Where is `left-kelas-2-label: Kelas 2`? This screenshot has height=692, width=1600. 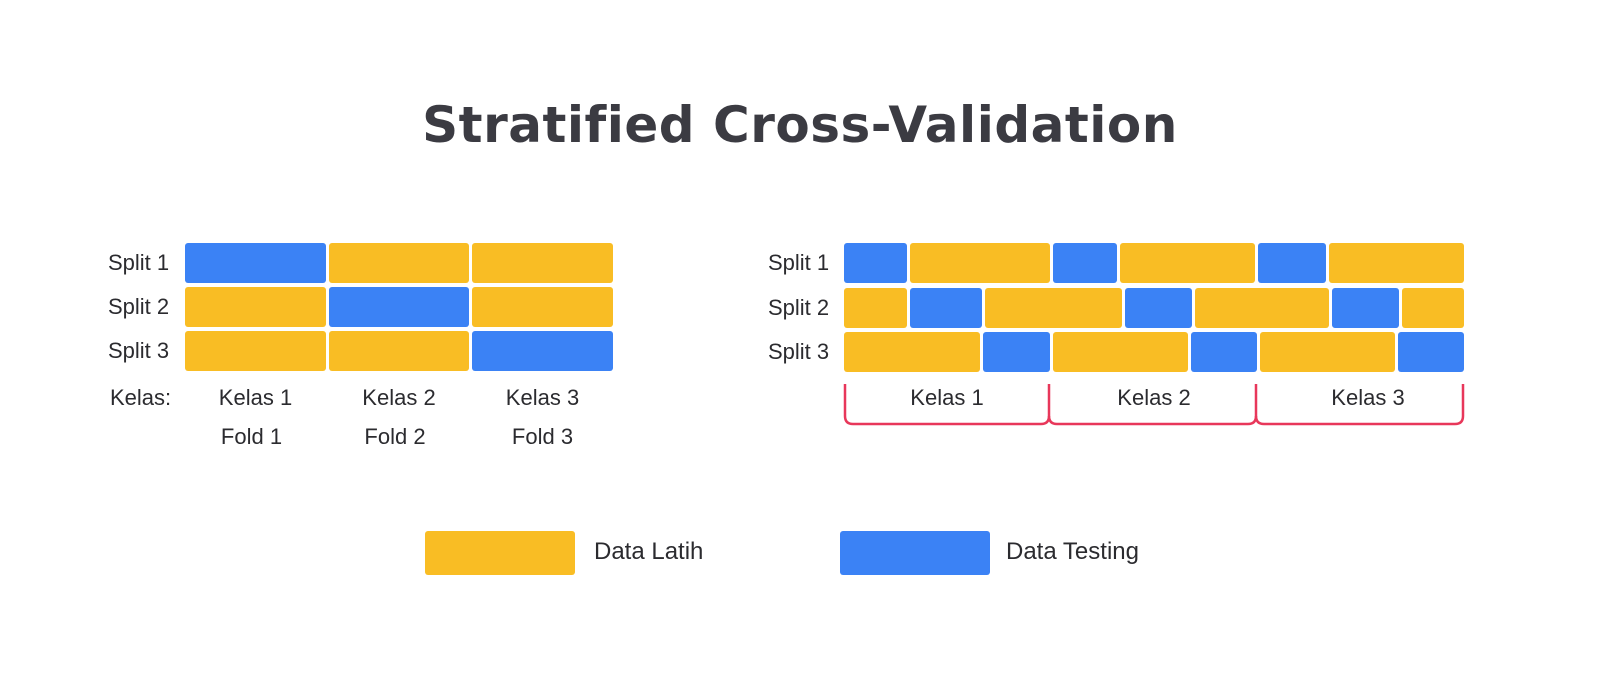 left-kelas-2-label: Kelas 2 is located at coordinates (399, 397).